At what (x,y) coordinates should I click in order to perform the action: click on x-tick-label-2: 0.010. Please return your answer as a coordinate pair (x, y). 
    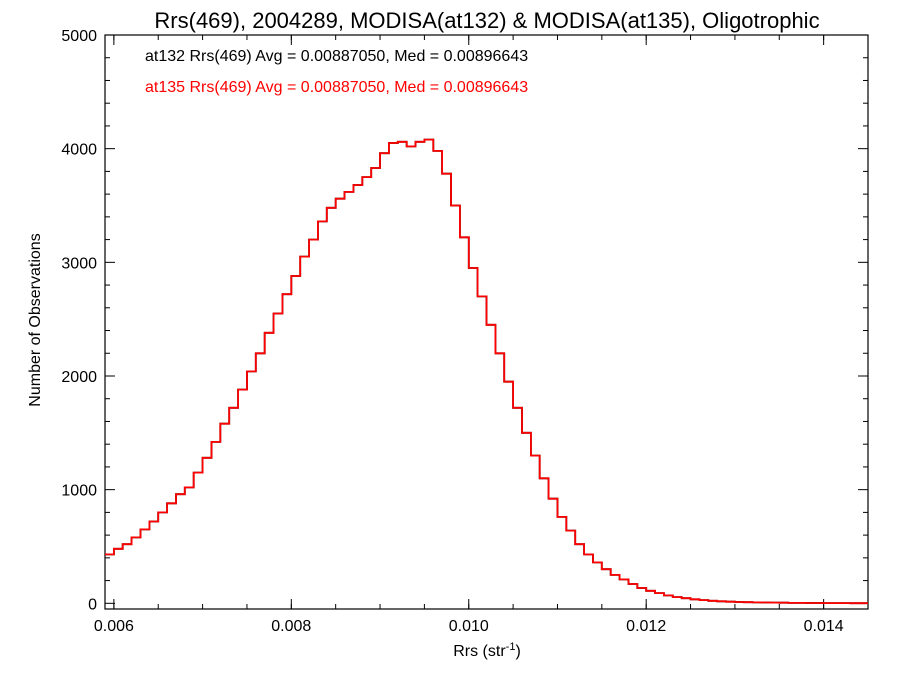
    Looking at the image, I should click on (469, 626).